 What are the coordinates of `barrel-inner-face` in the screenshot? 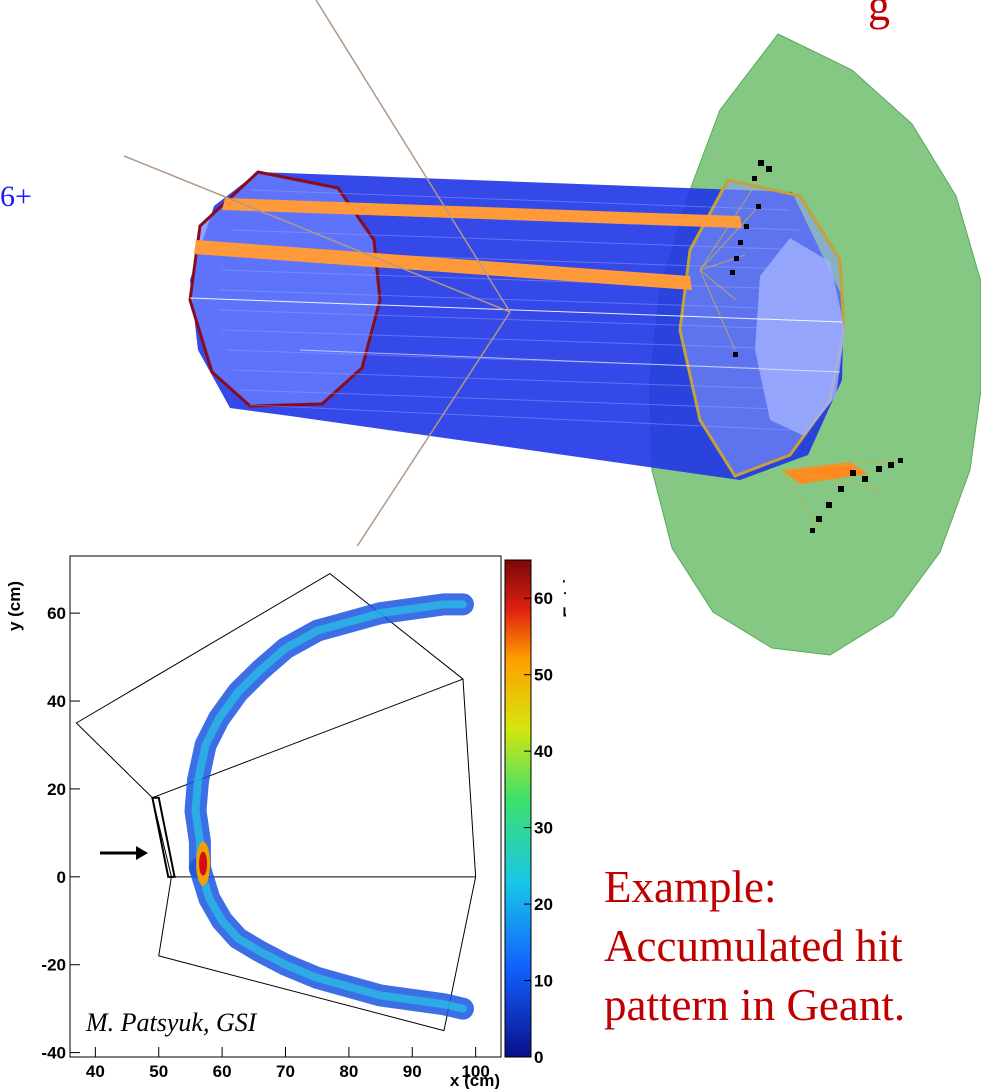 It's located at (800, 337).